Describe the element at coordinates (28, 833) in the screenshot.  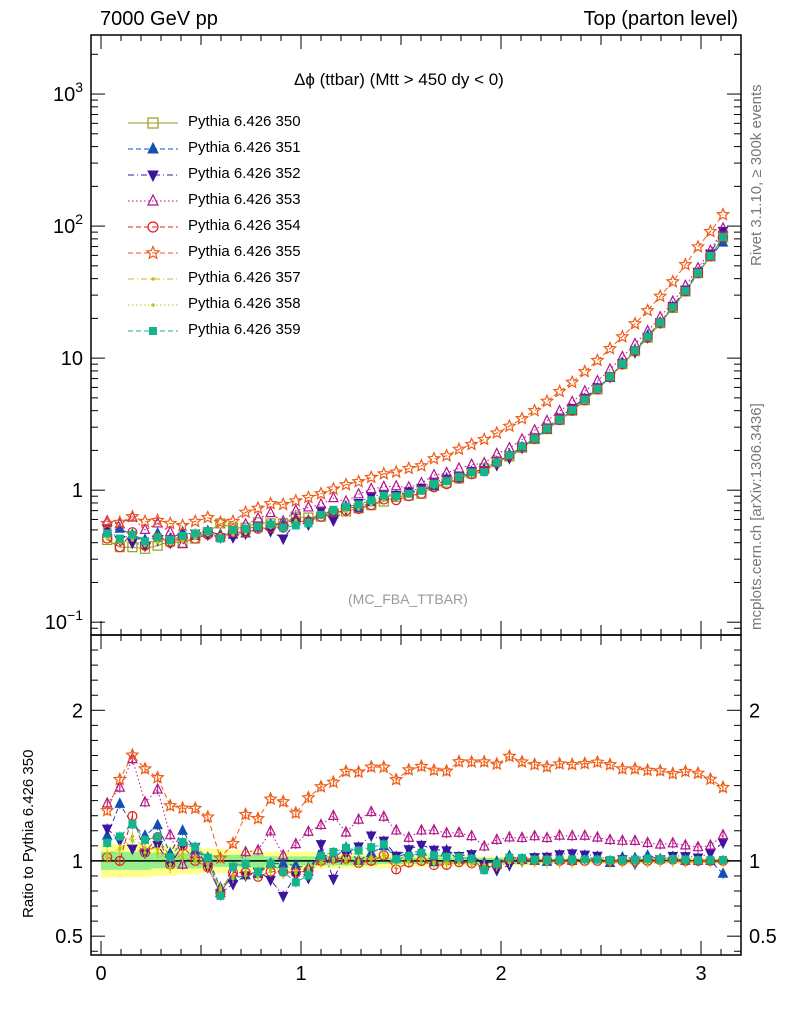
I see `ratio-ylabel: Ratio to Pythia 6.426 350` at that location.